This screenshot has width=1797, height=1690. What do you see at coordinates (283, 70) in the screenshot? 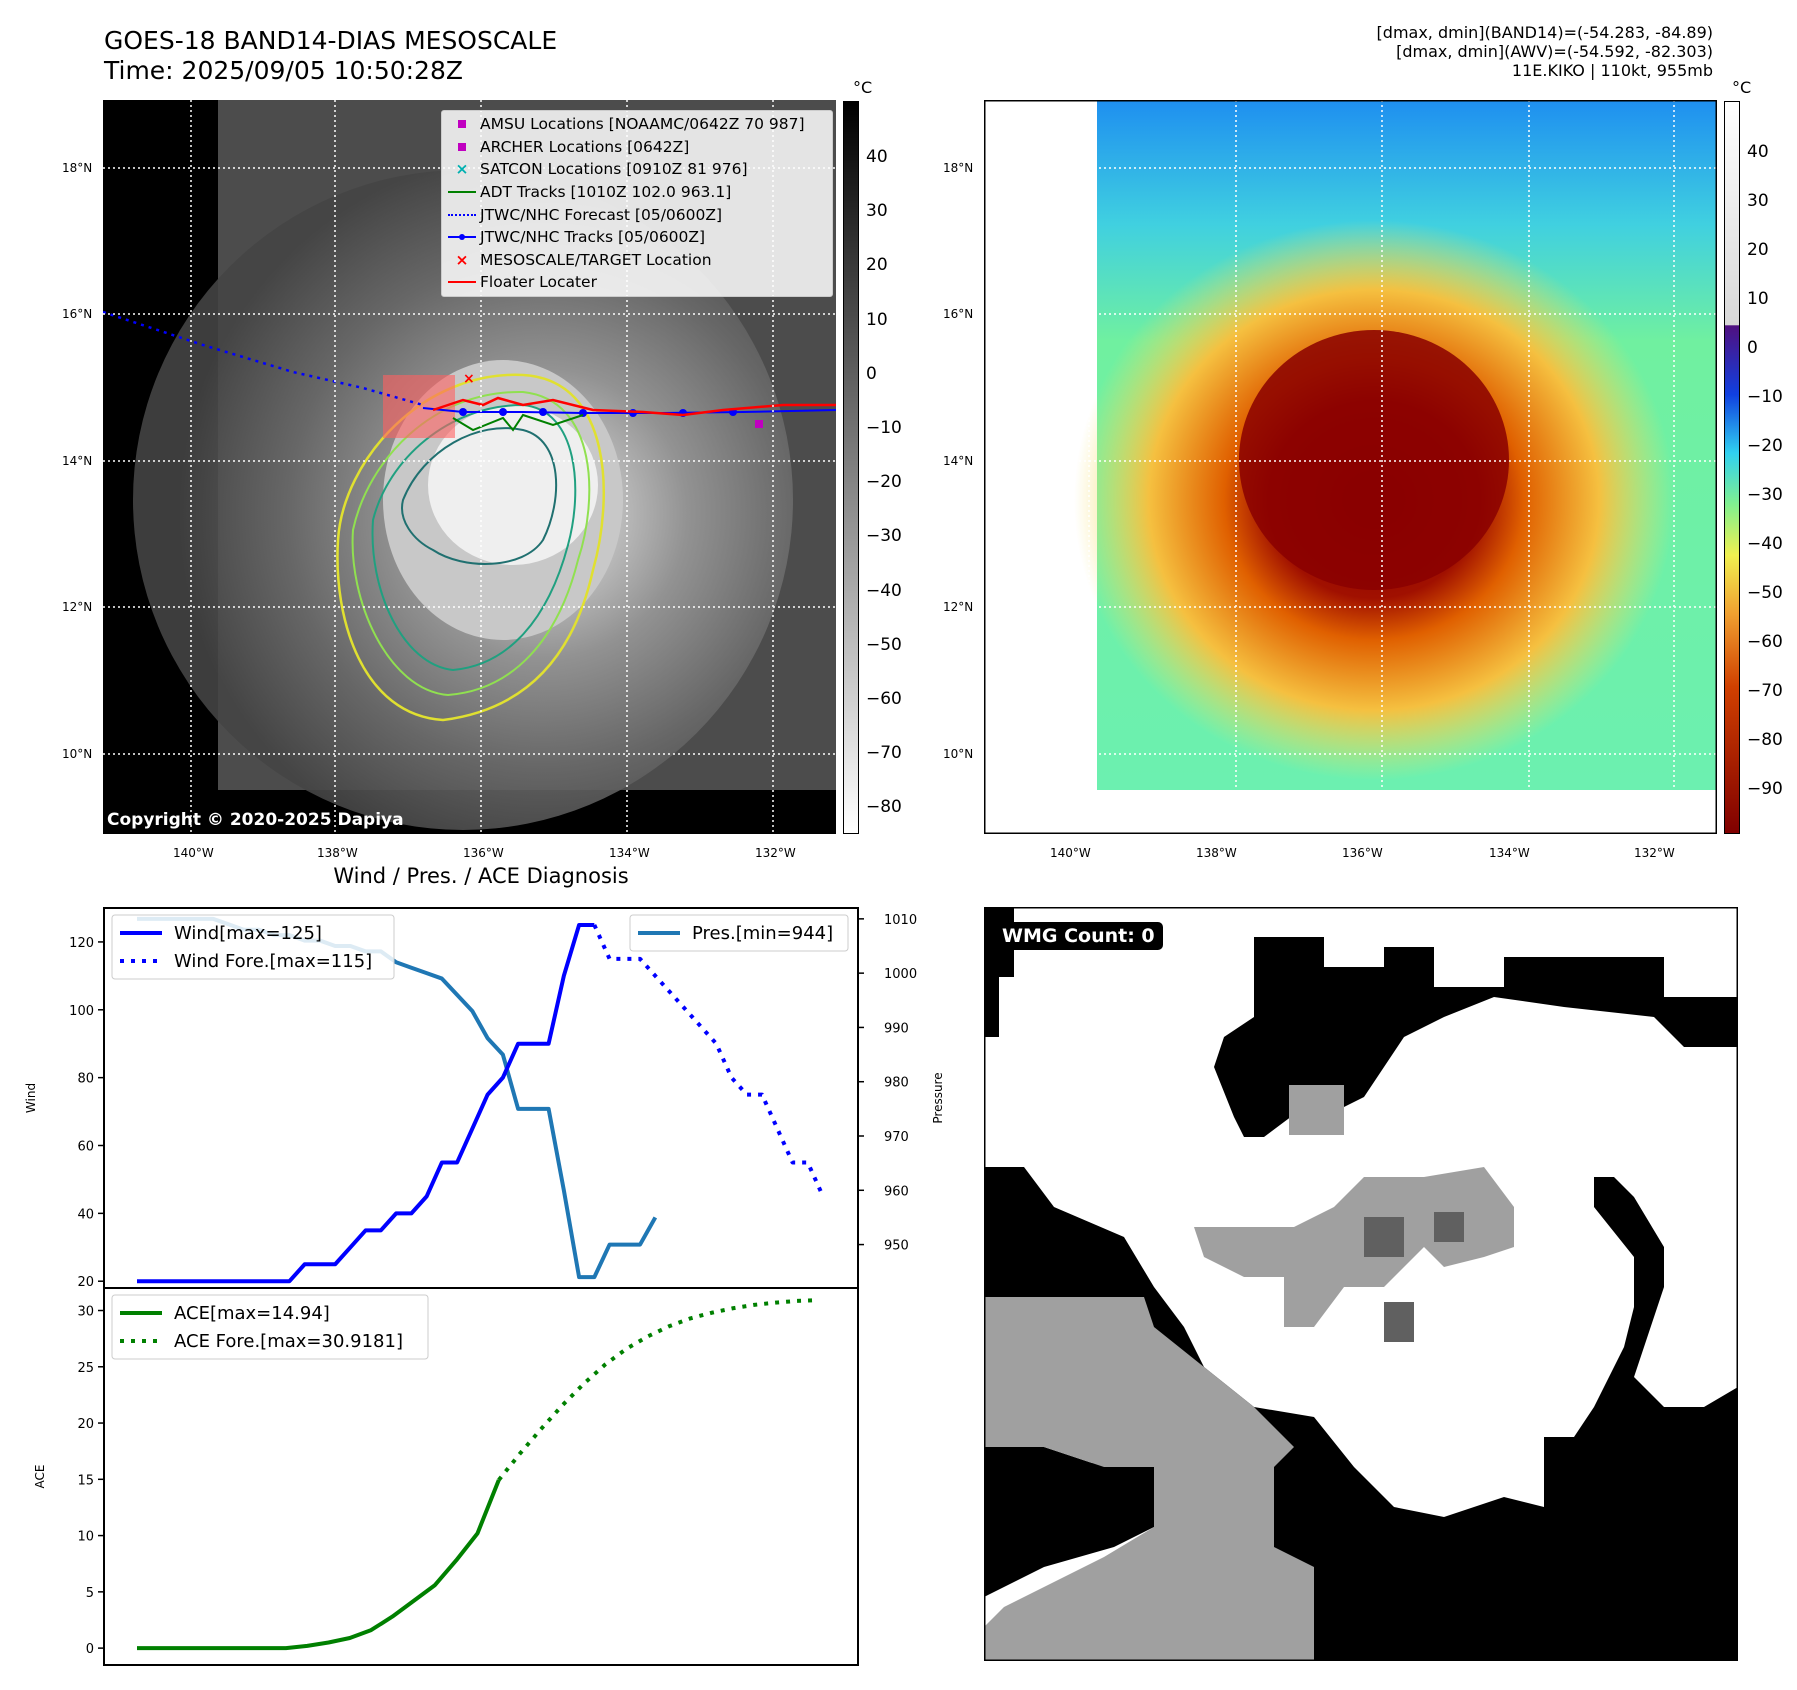
I see `title-line-2: Time: 2025/09/05 10:50:28Z` at bounding box center [283, 70].